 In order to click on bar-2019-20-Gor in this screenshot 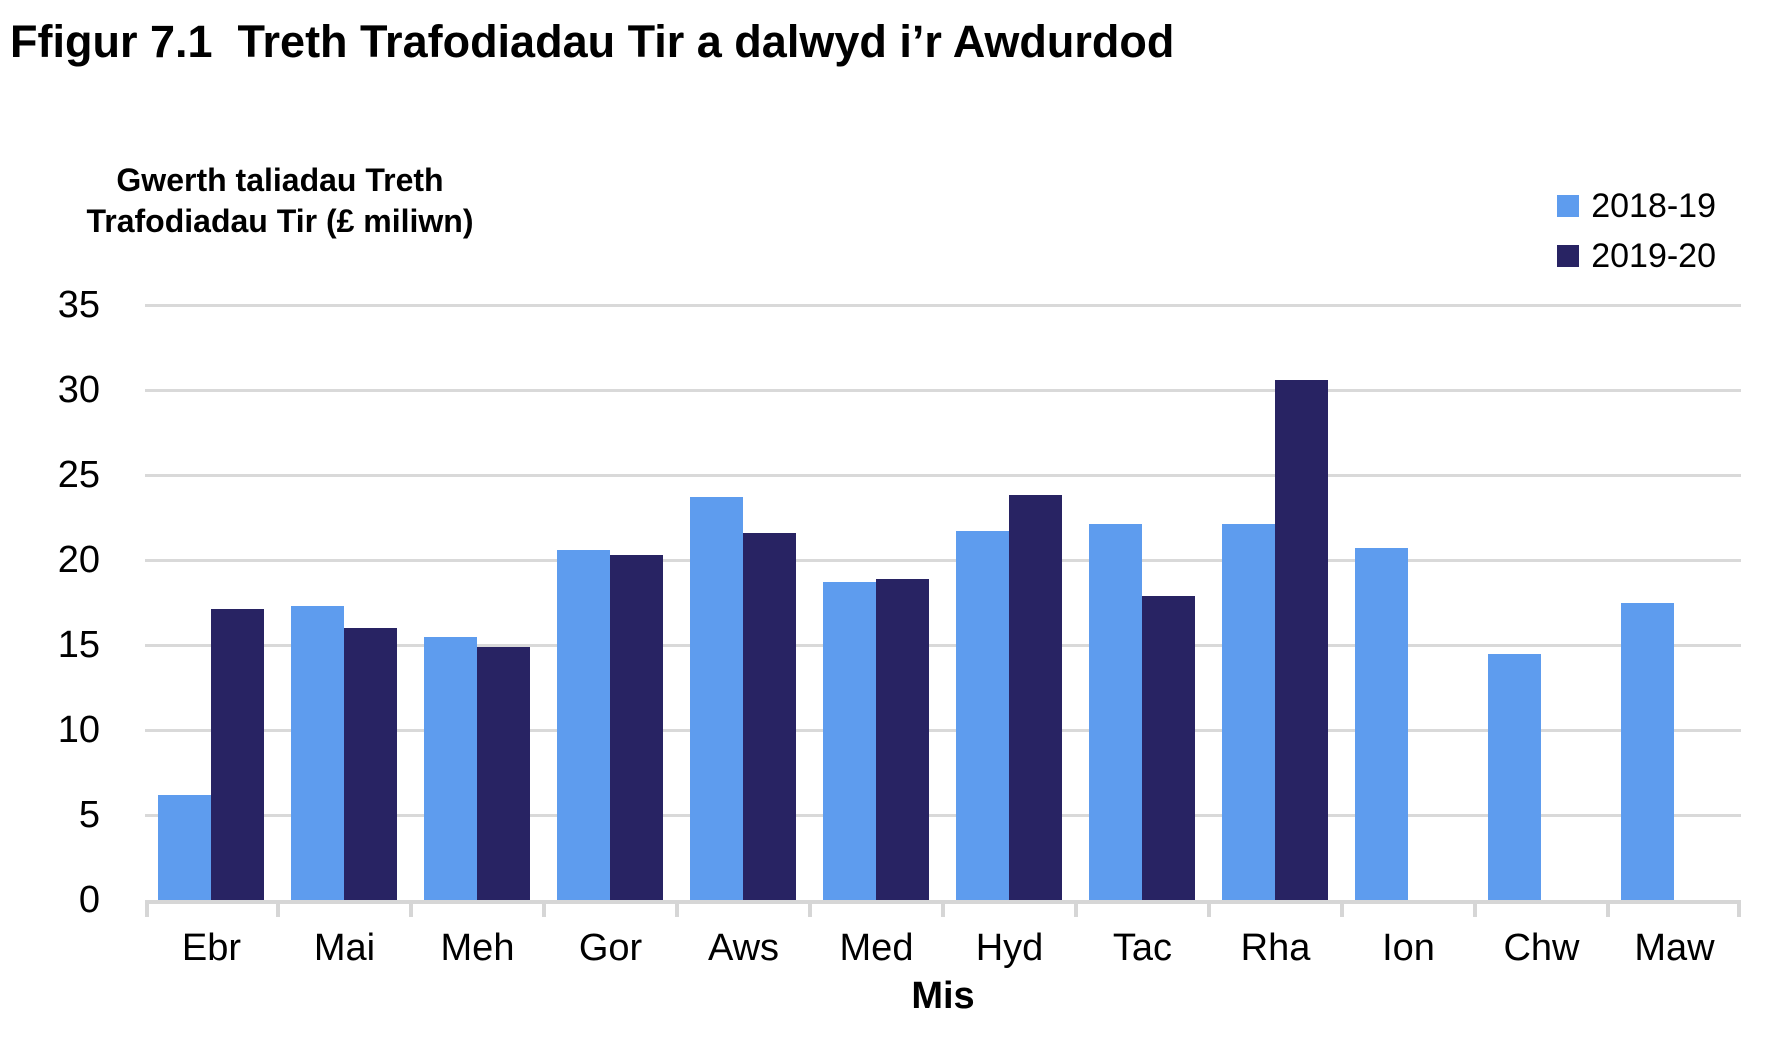, I will do `click(636, 727)`.